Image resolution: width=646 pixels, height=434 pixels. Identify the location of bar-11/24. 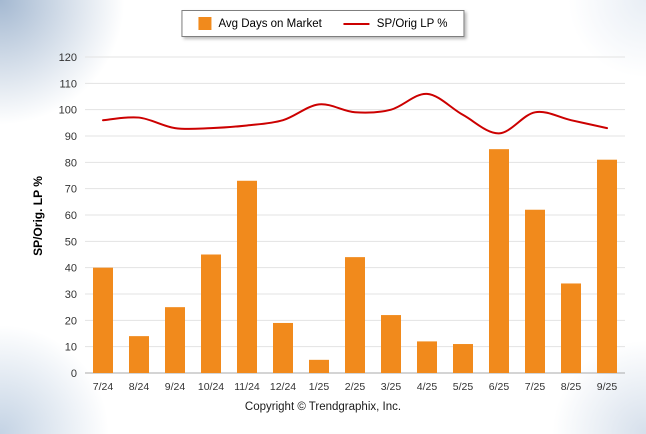
(247, 276).